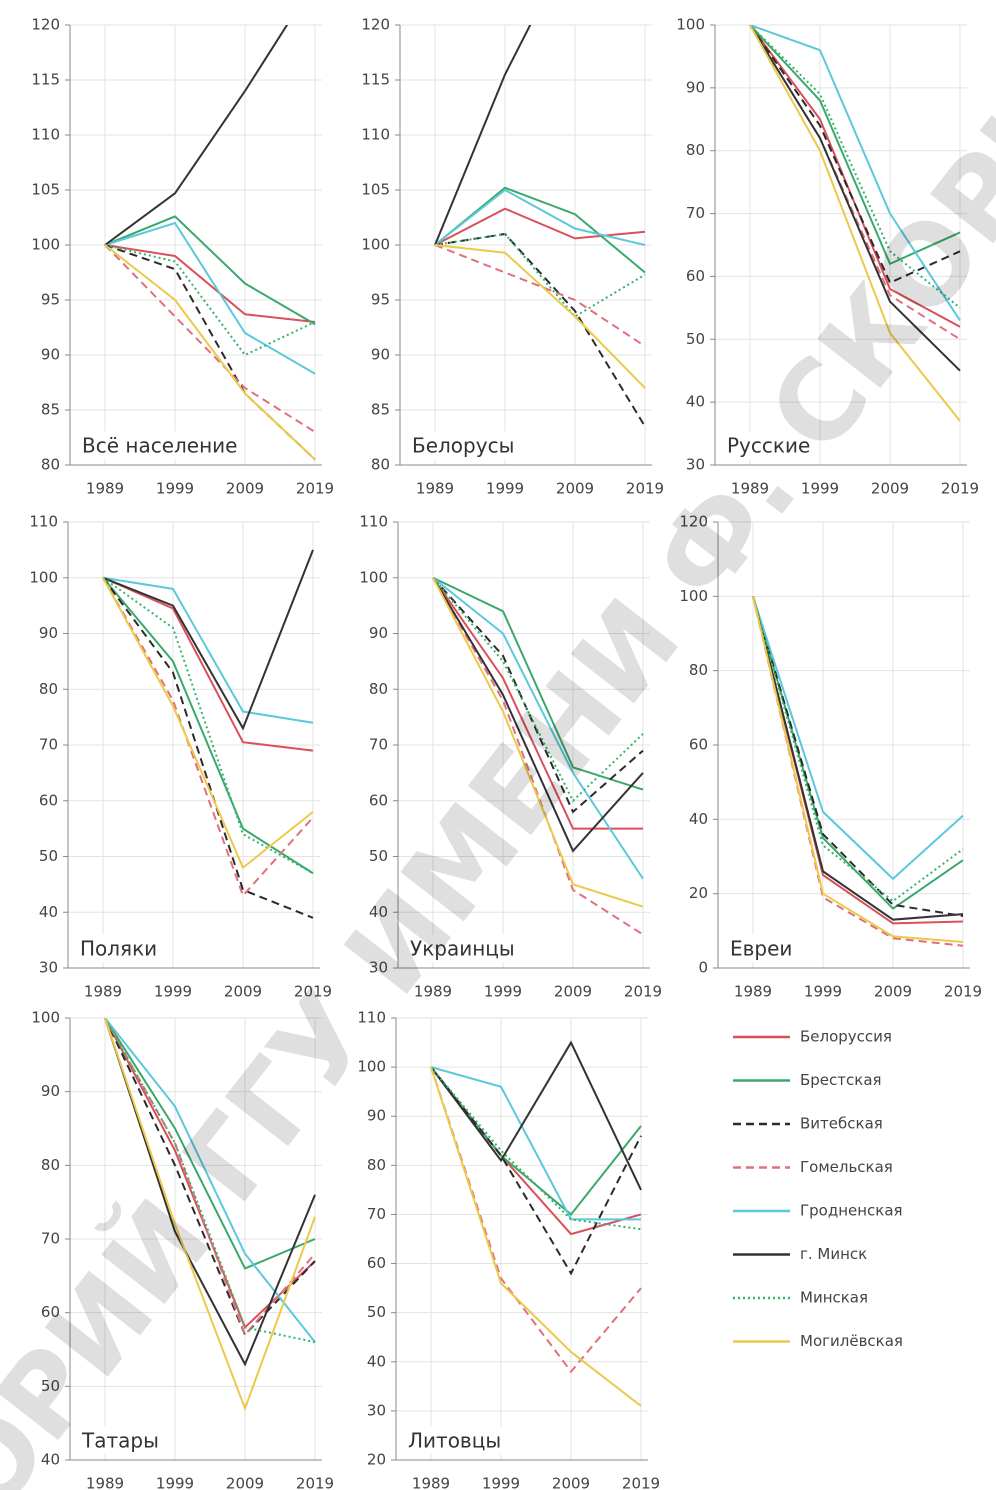 This screenshot has height=1490, width=996. What do you see at coordinates (50, 300) in the screenshot?
I see `y-tick-label: 95` at bounding box center [50, 300].